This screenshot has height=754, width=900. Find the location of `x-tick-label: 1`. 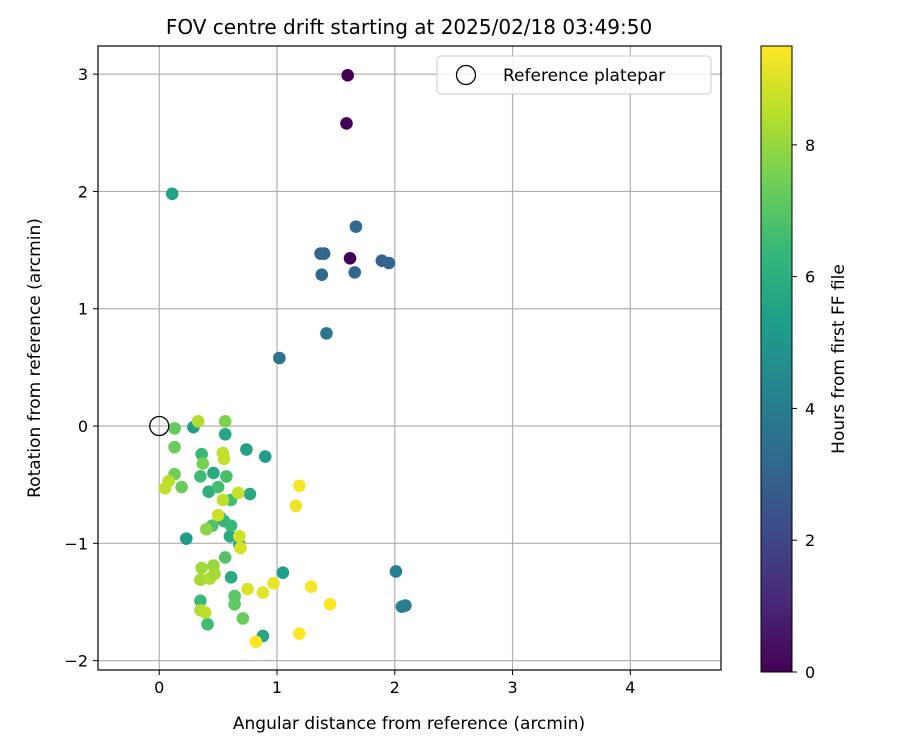

x-tick-label: 1 is located at coordinates (277, 687).